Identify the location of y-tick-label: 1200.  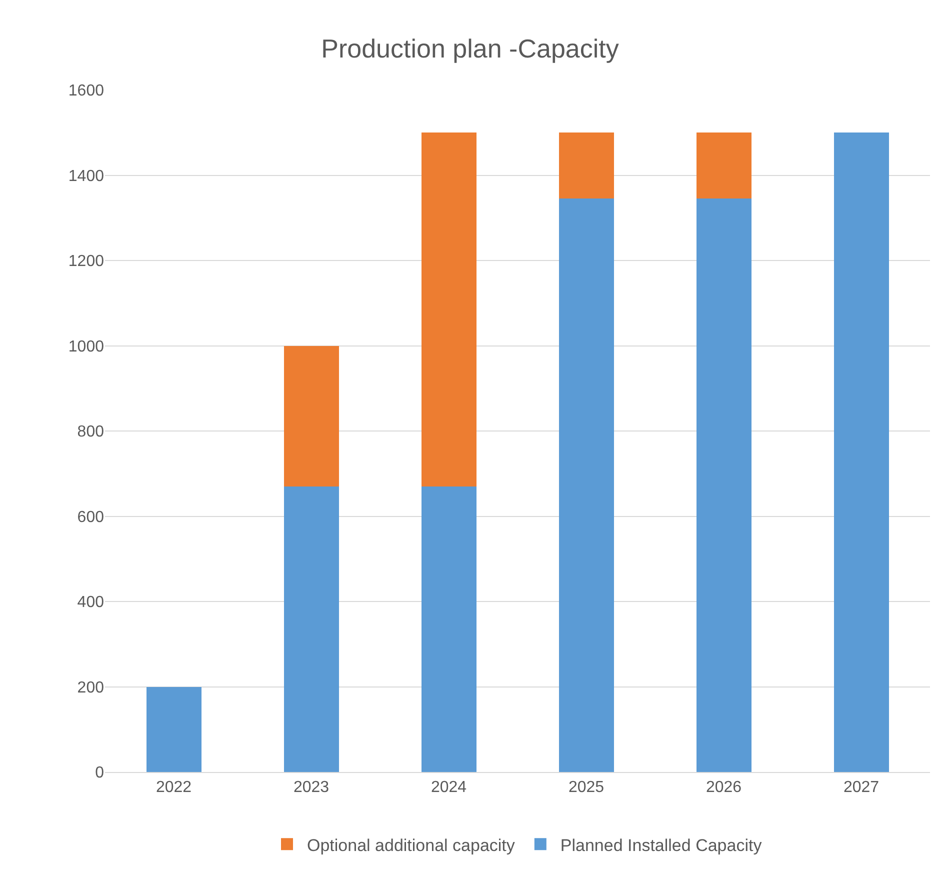
(86, 261).